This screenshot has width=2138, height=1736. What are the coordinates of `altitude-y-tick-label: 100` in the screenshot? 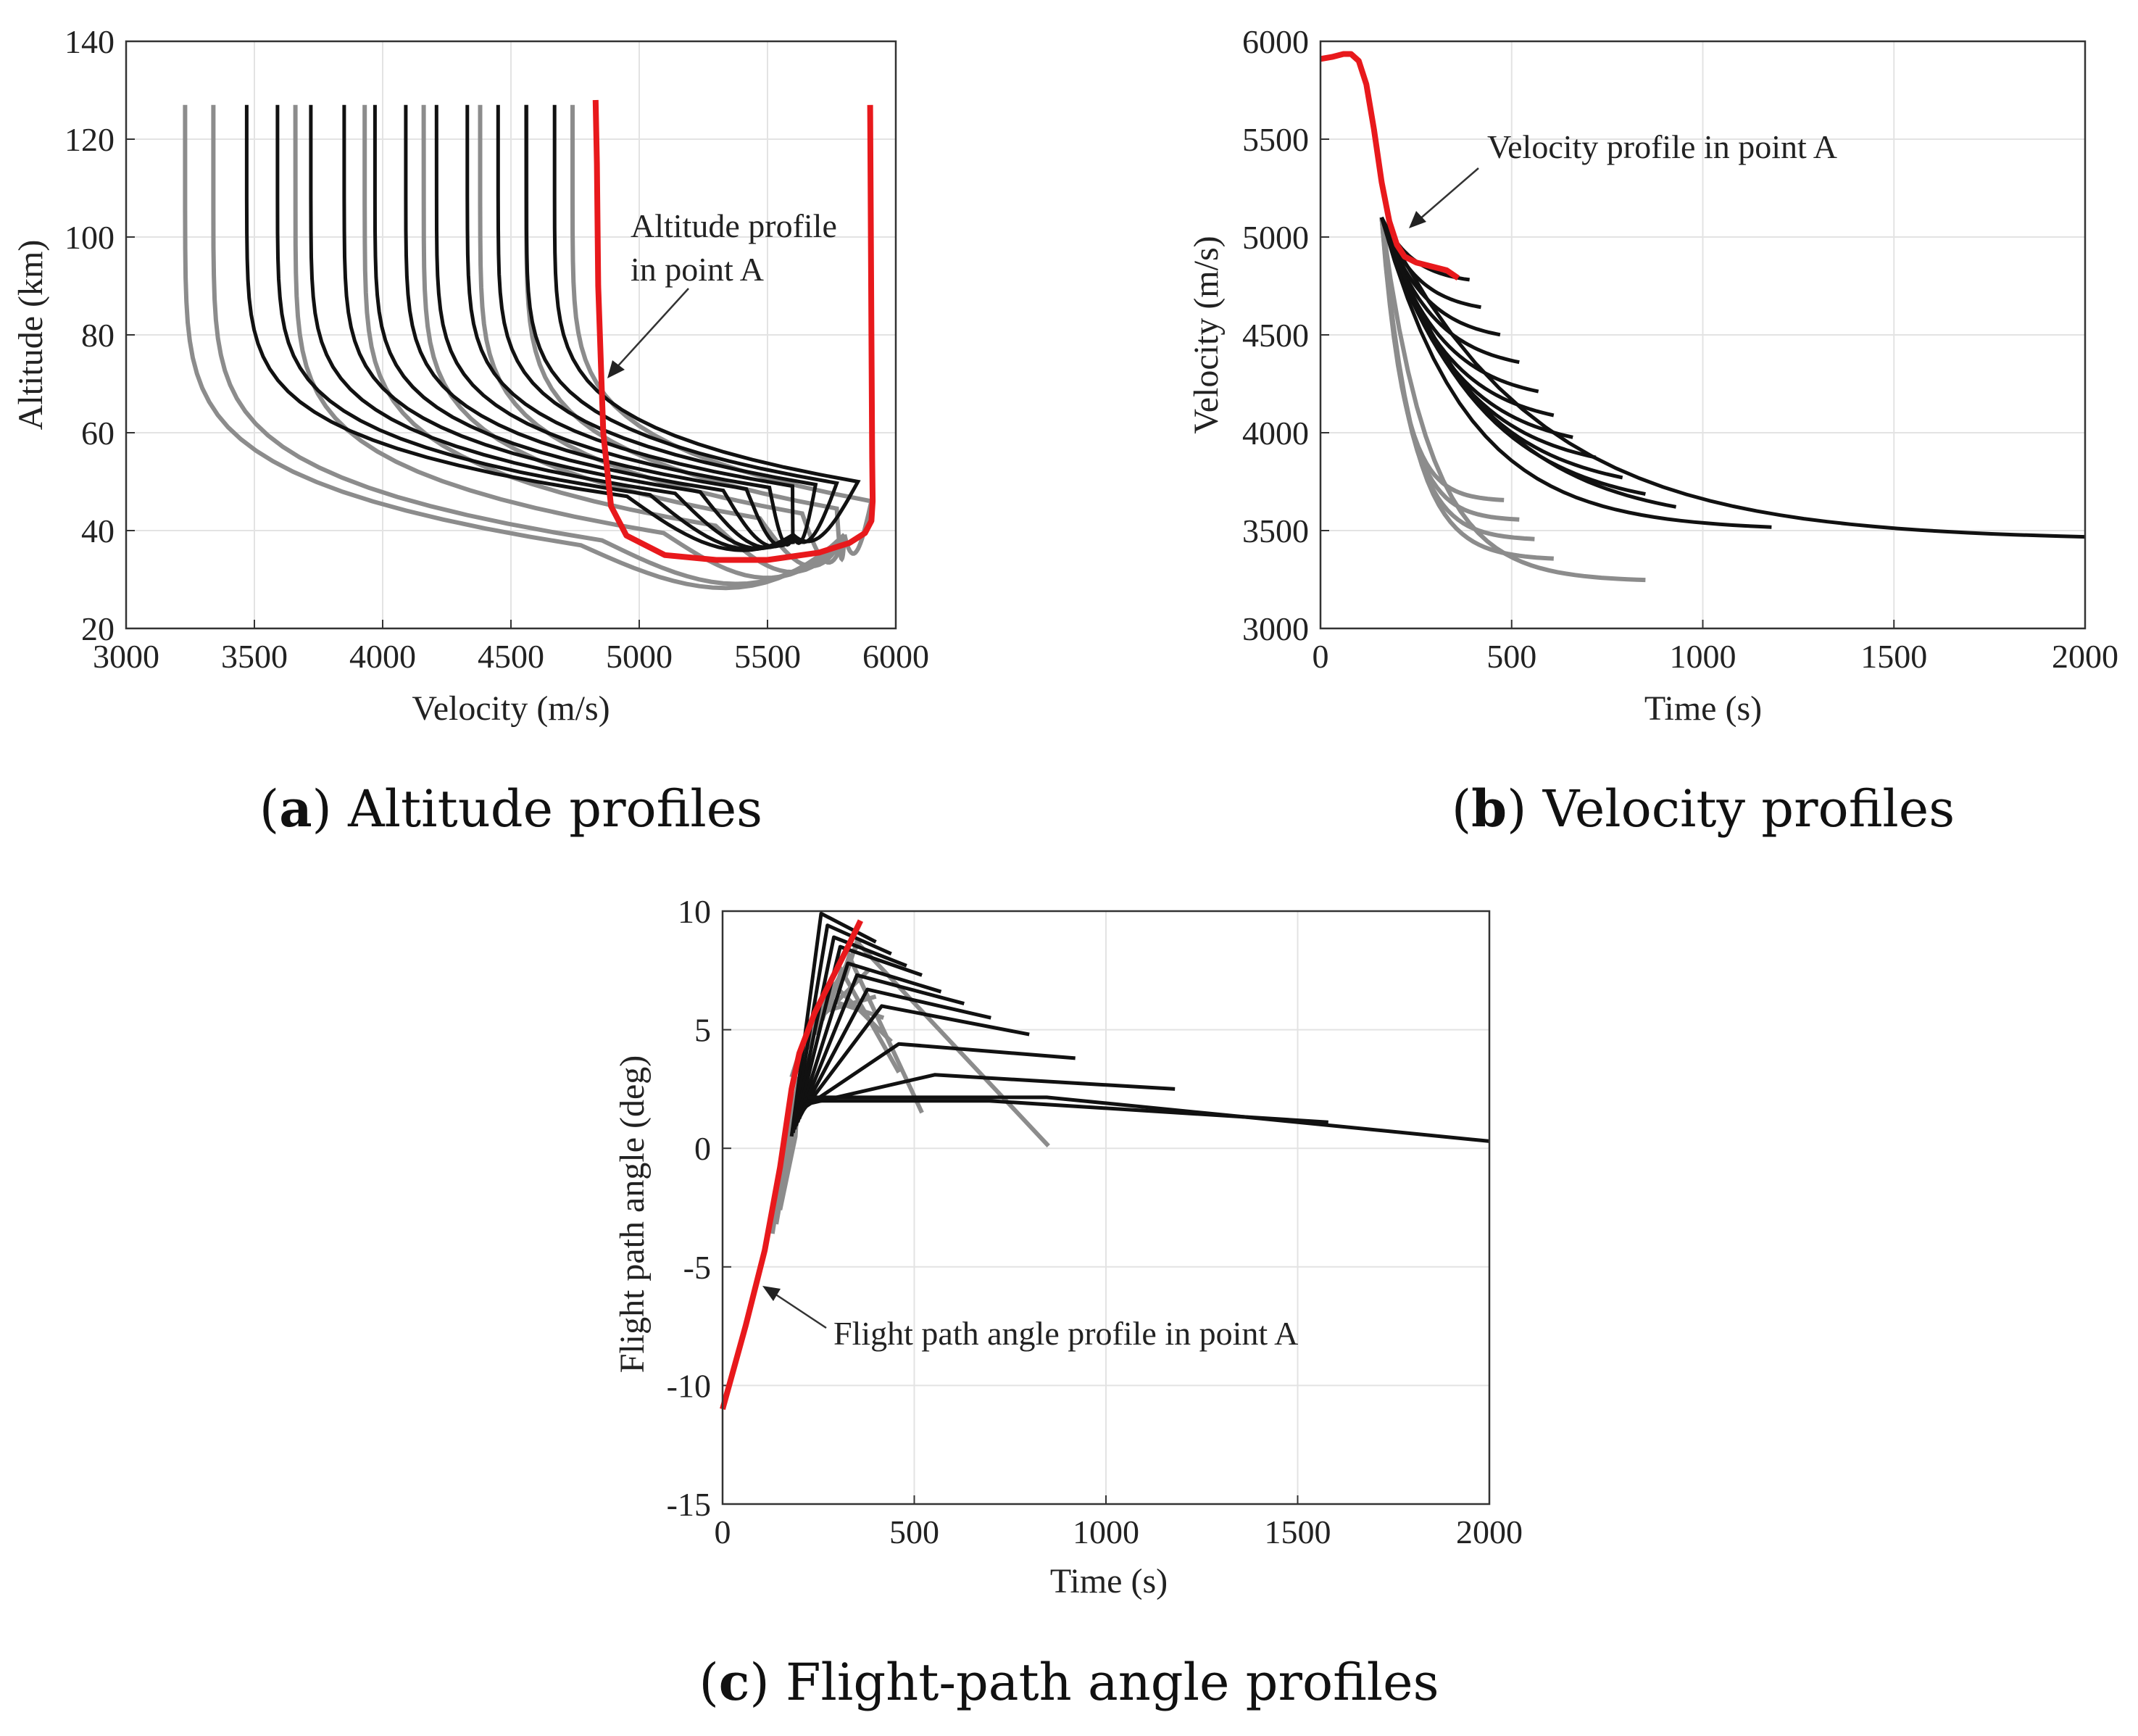 It's located at (90, 237).